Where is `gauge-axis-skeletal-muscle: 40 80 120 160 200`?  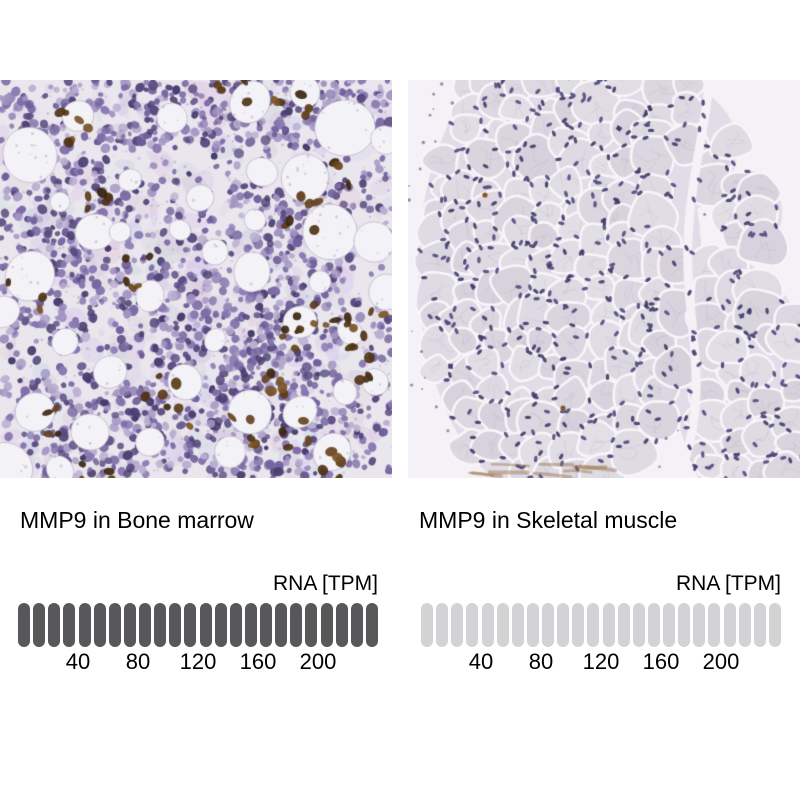
gauge-axis-skeletal-muscle: 40 80 120 160 200 is located at coordinates (601, 662).